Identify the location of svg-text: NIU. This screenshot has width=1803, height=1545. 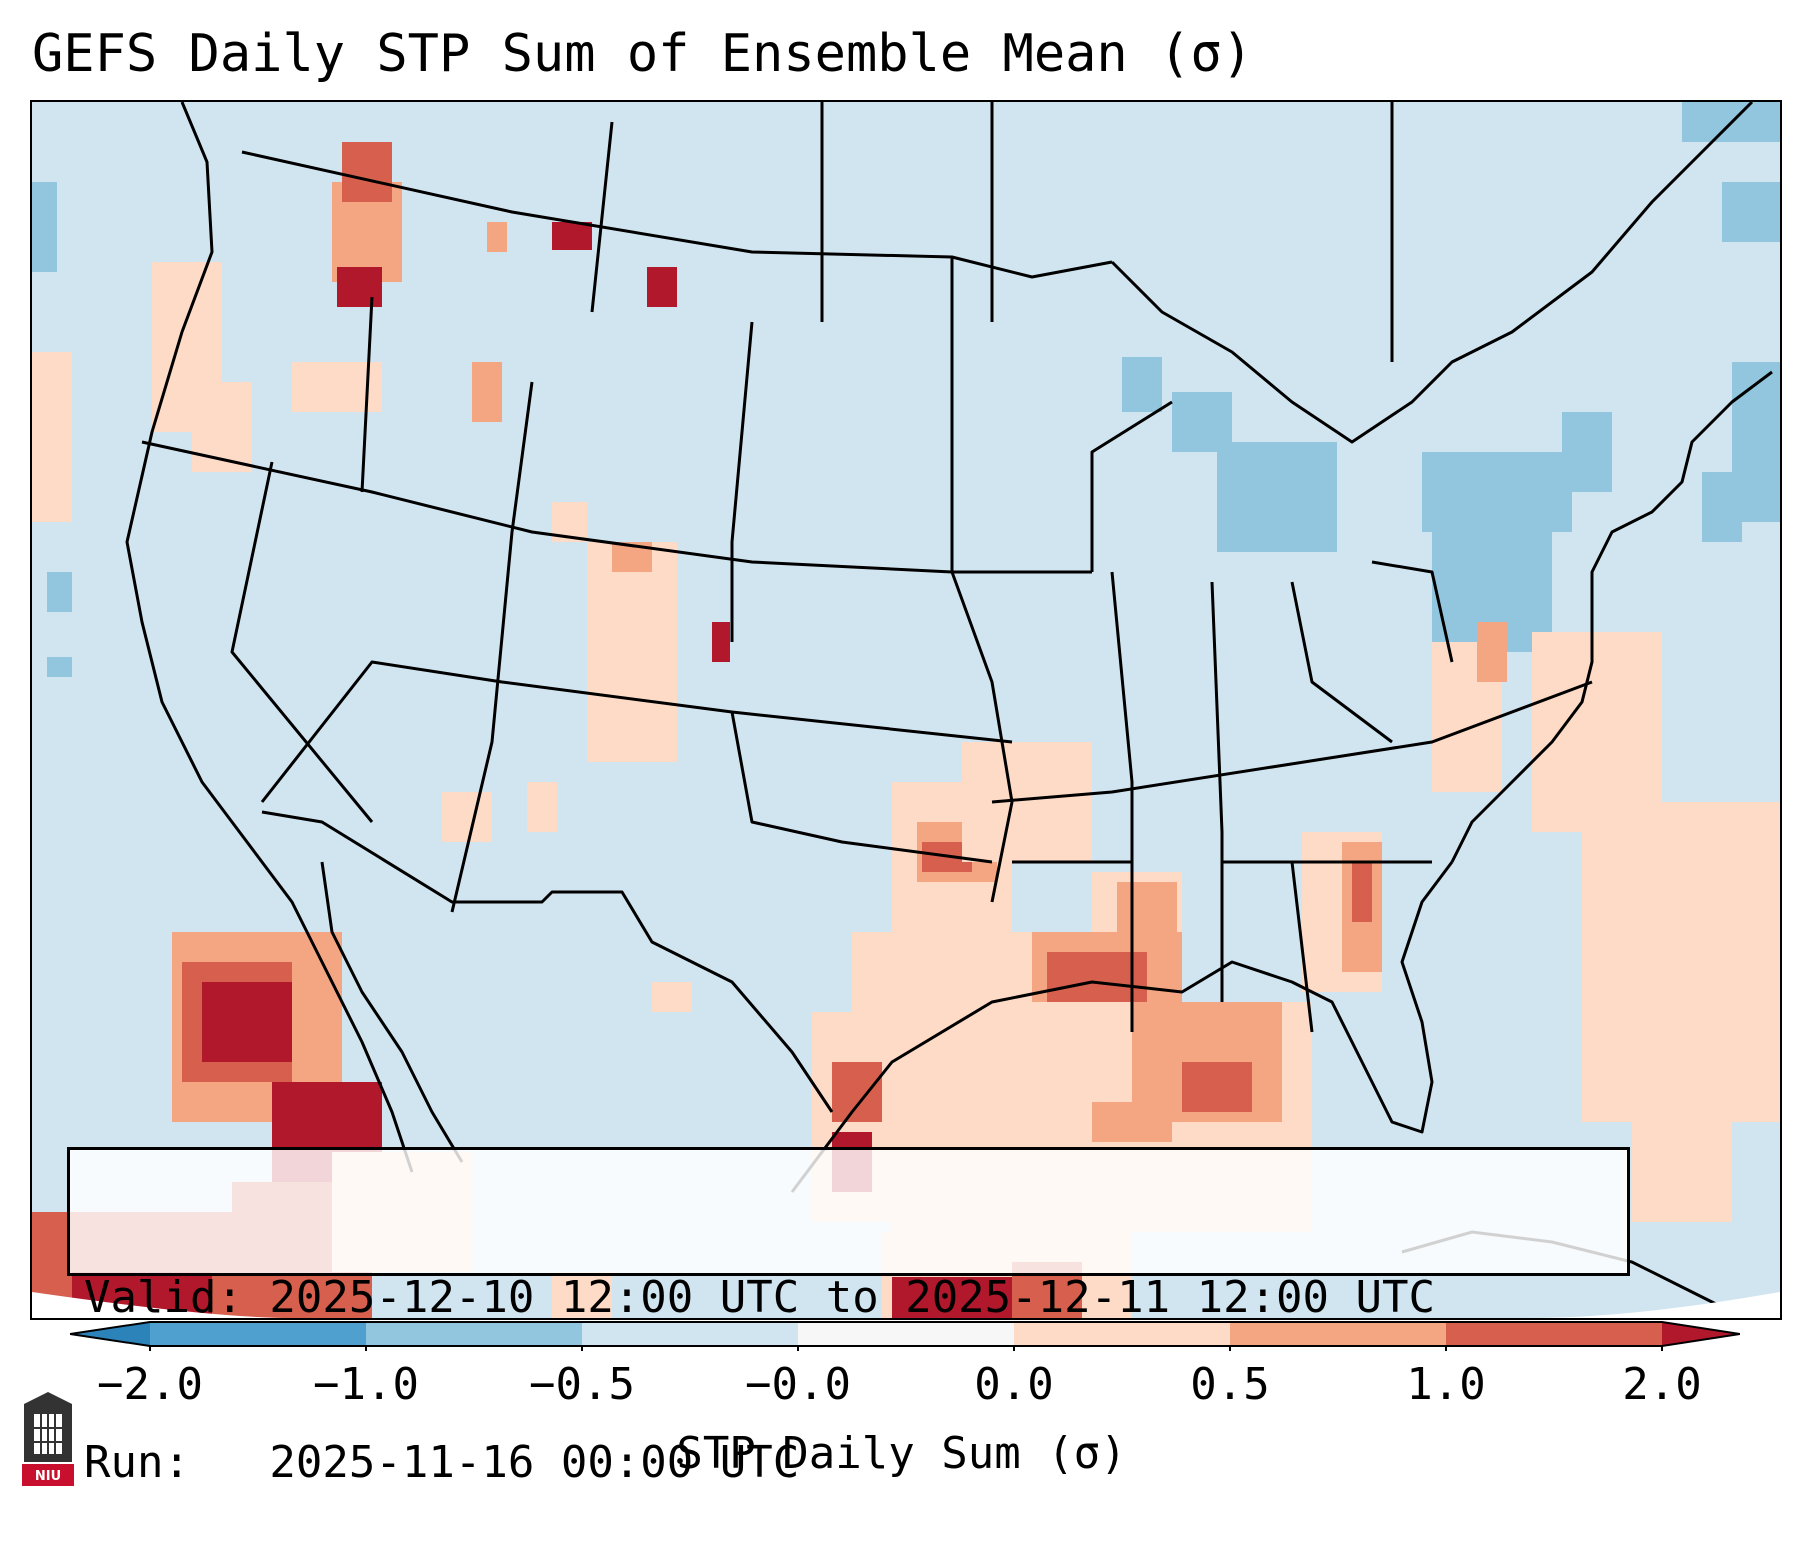
(48, 1476).